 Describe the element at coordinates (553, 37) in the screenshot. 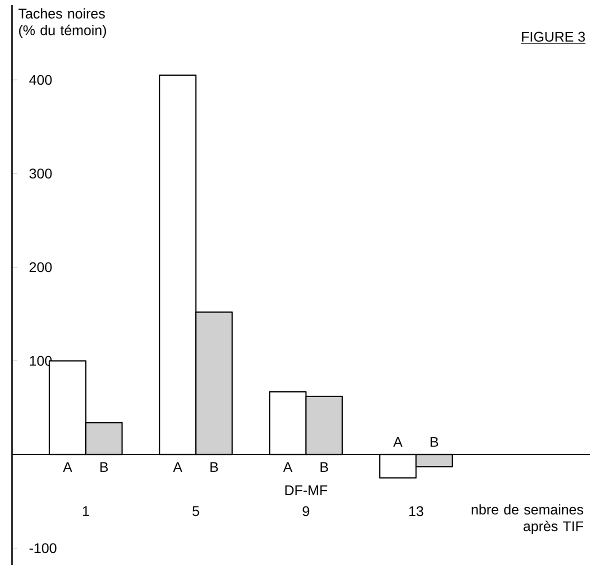

I see `text: FIGURE 3` at that location.